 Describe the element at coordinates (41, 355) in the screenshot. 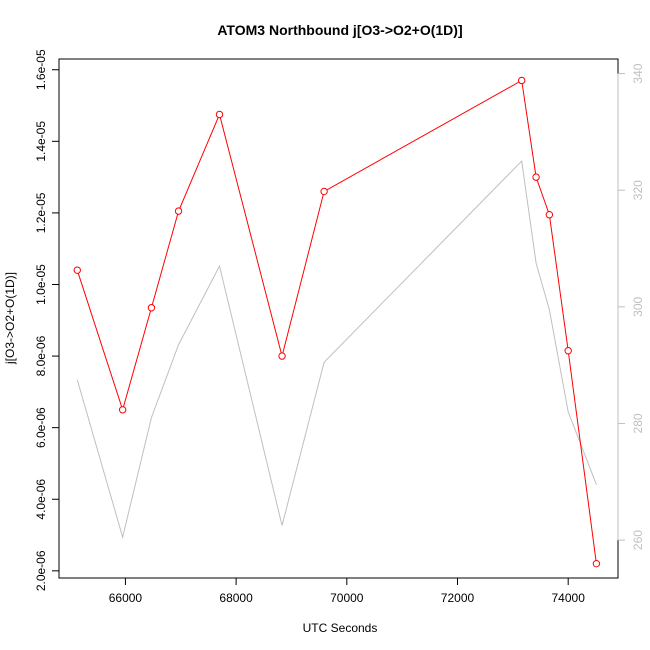

I see `y-tick-label: 8.0e-06` at that location.